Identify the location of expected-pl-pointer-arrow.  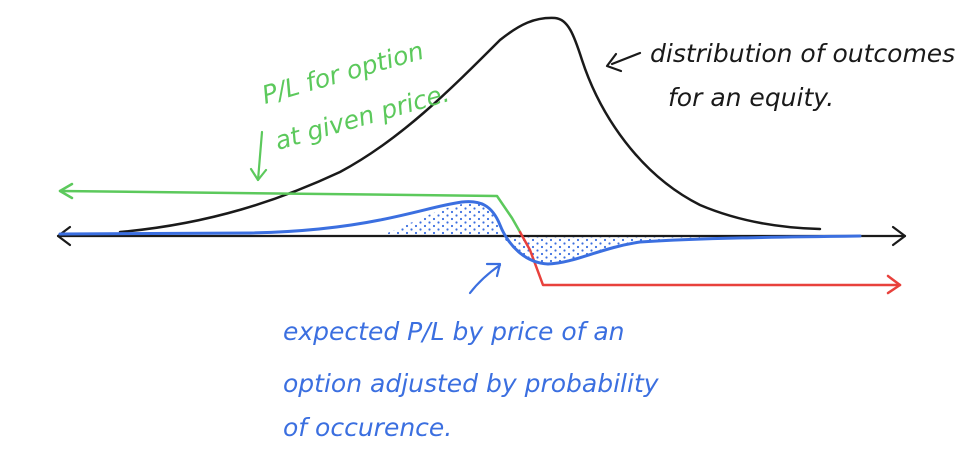
(485, 279).